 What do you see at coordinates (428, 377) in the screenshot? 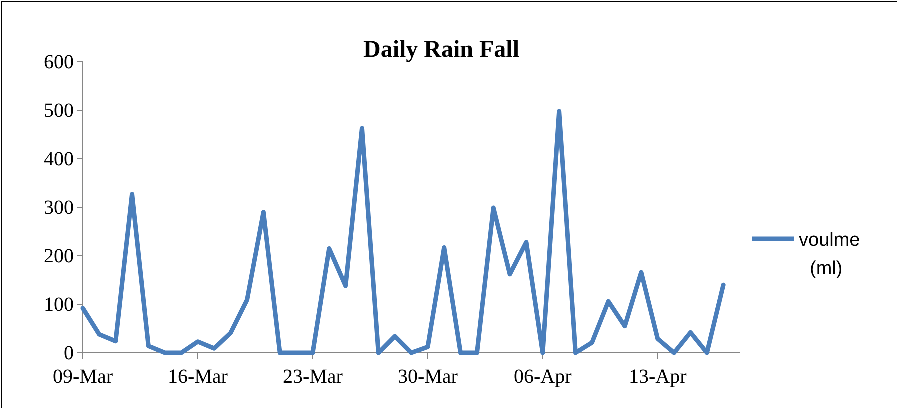
I see `x-tick-label: 30-Mar` at bounding box center [428, 377].